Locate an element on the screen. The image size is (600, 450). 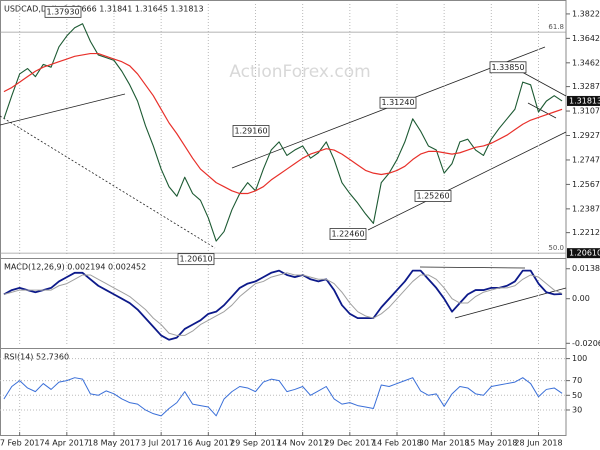
low-marker-box is located at coordinates (583, 253).